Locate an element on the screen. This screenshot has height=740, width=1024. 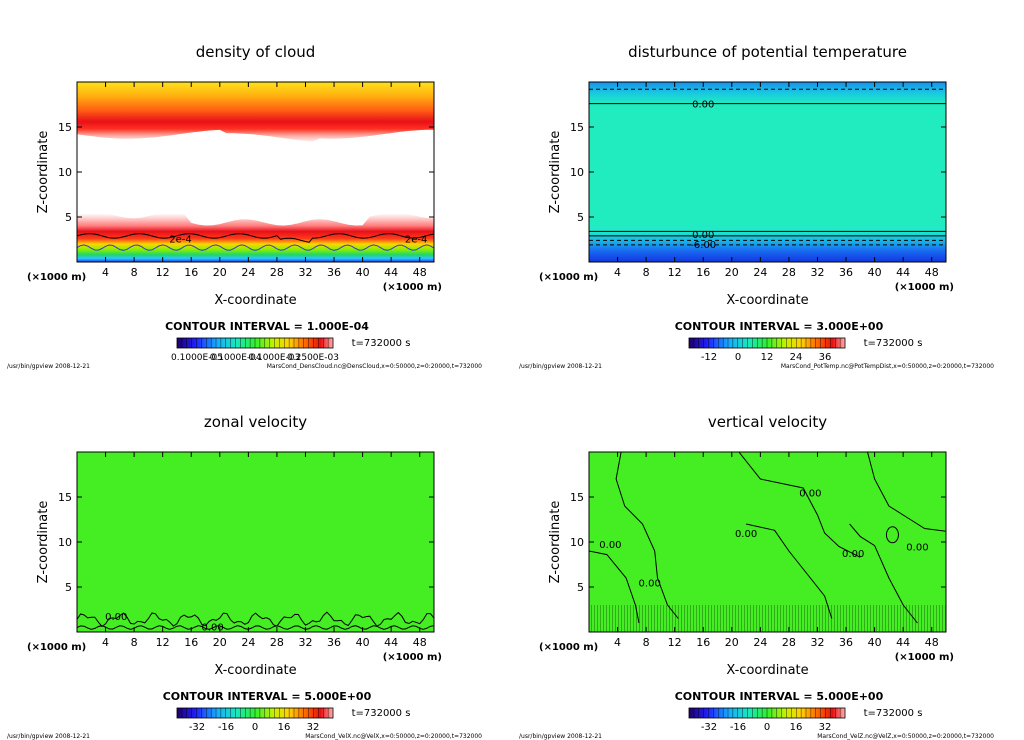
chart-title: density of cloud is located at coordinates (256, 52).